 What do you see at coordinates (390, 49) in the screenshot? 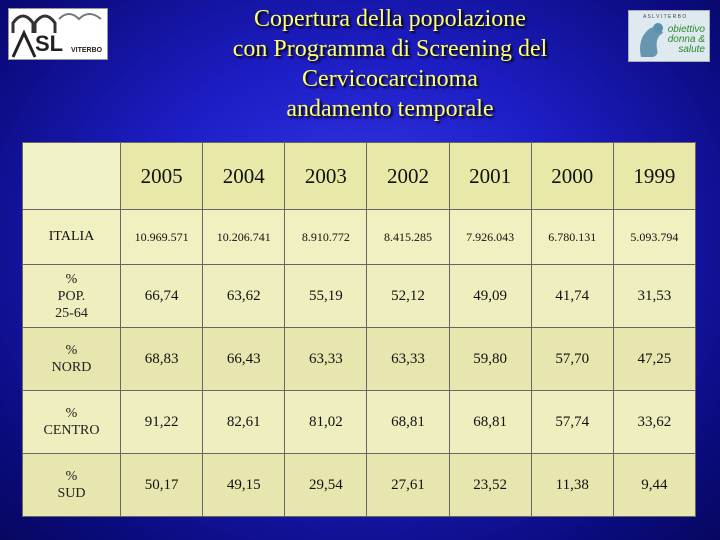
I see `title-line-2: con Programma di Screening del` at bounding box center [390, 49].